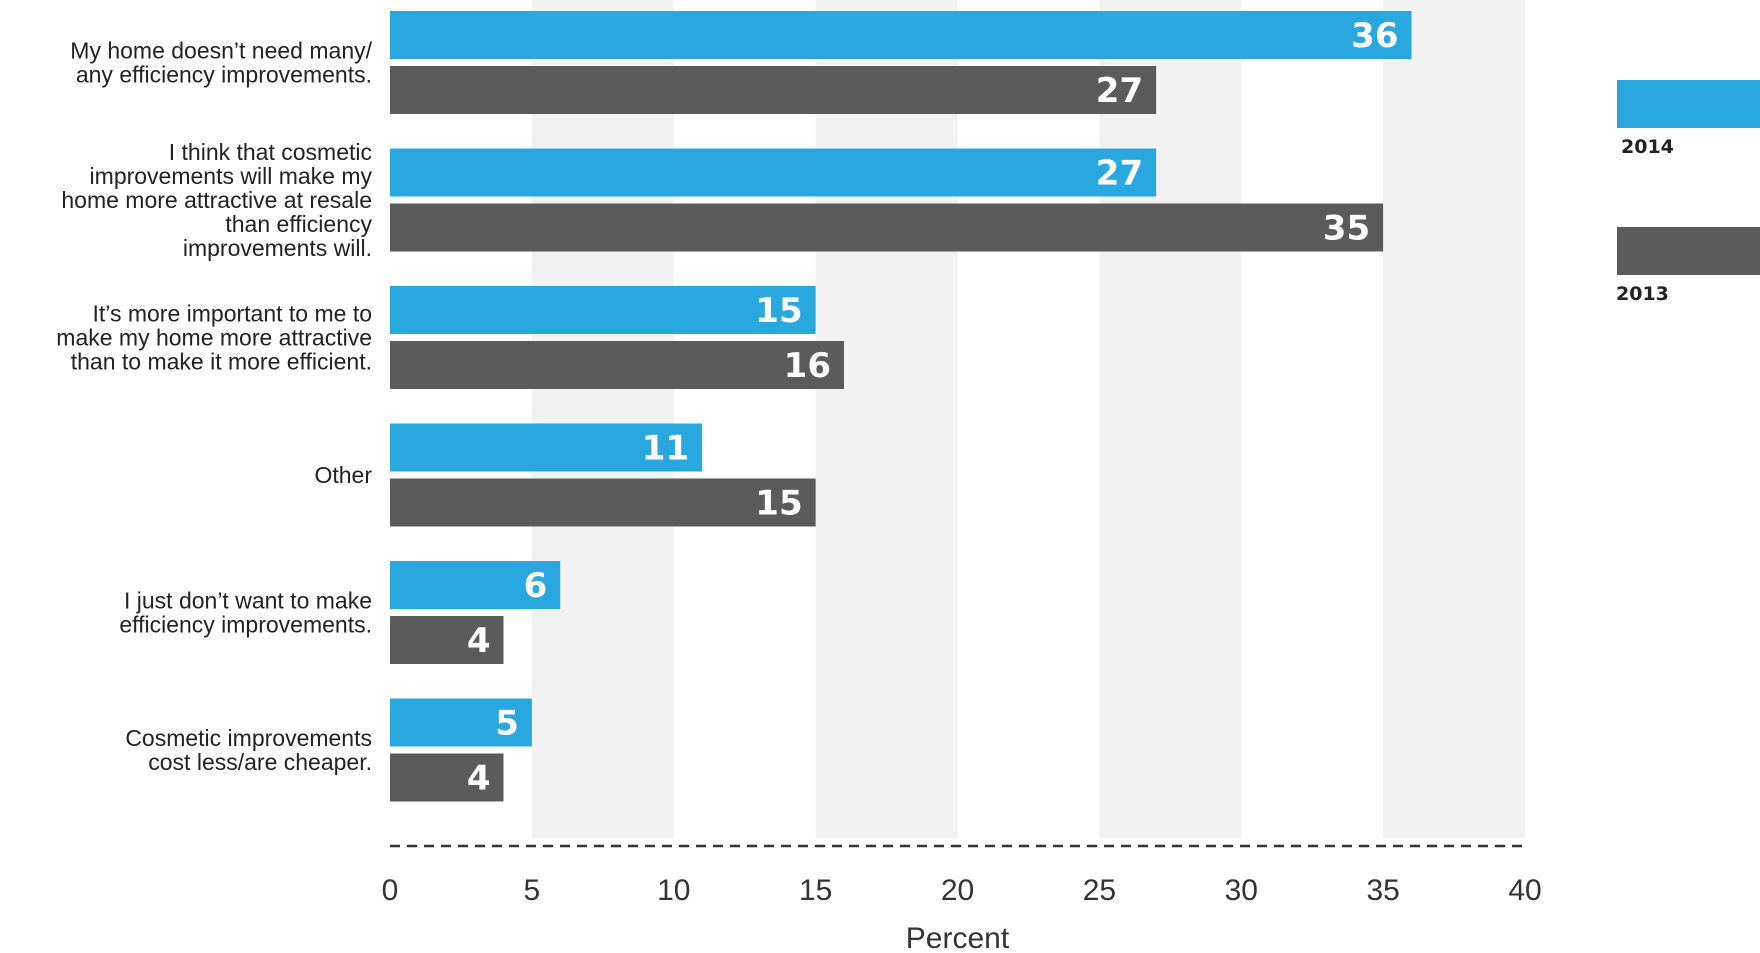  I want to click on x-tick-labels: 0 5 10 15 20 25 30 35 40, so click(962, 890).